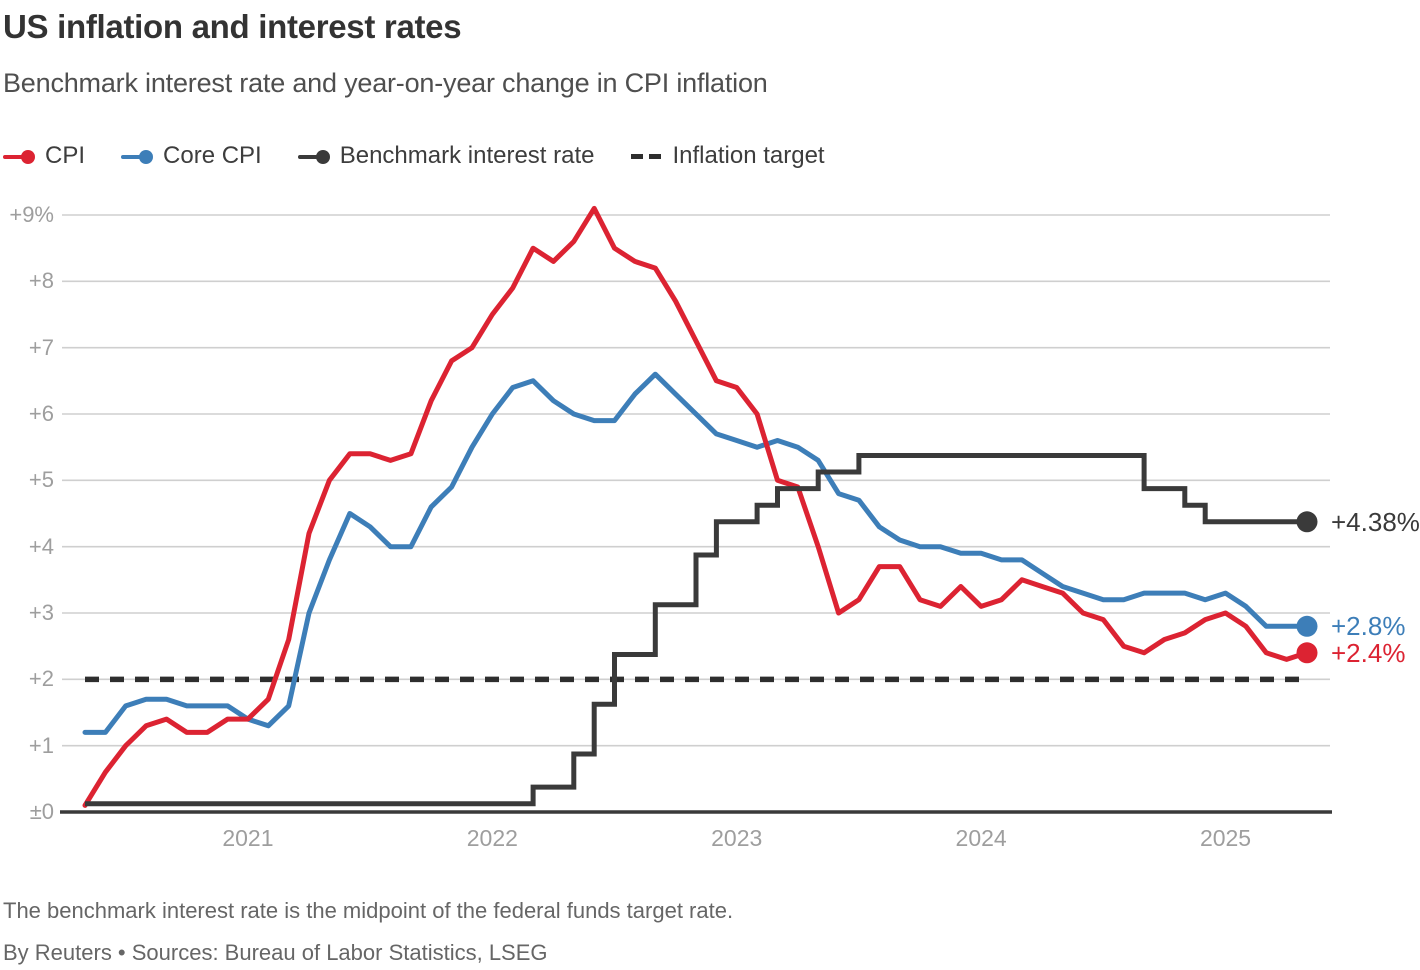  I want to click on y-tick-label: +1, so click(41, 745).